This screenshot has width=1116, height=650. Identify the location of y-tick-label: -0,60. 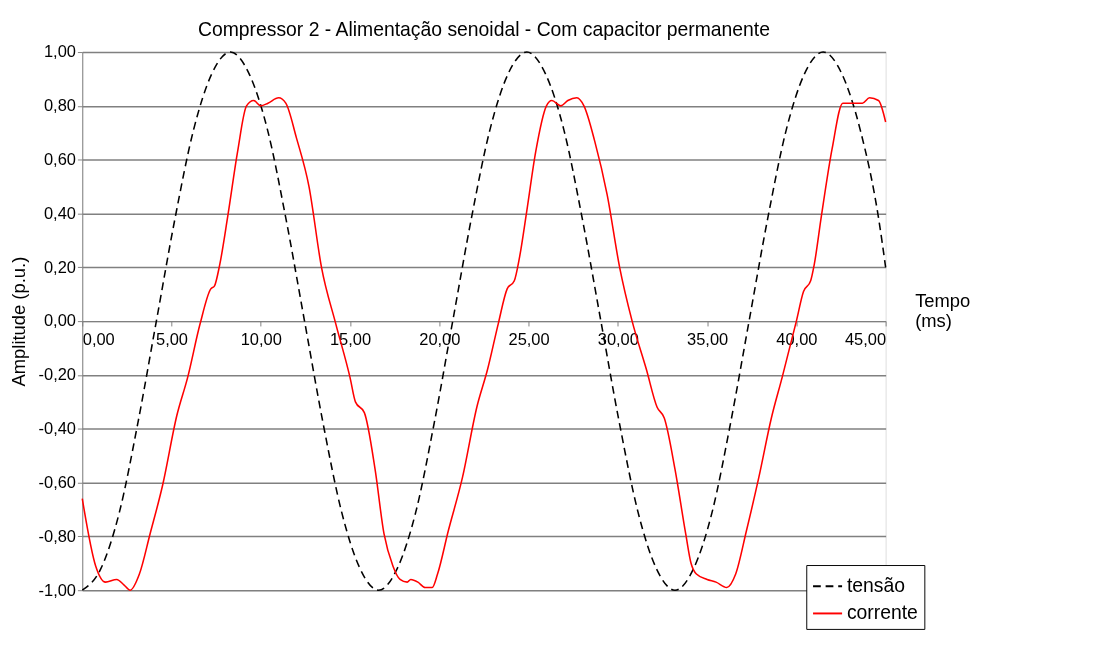
(57, 481).